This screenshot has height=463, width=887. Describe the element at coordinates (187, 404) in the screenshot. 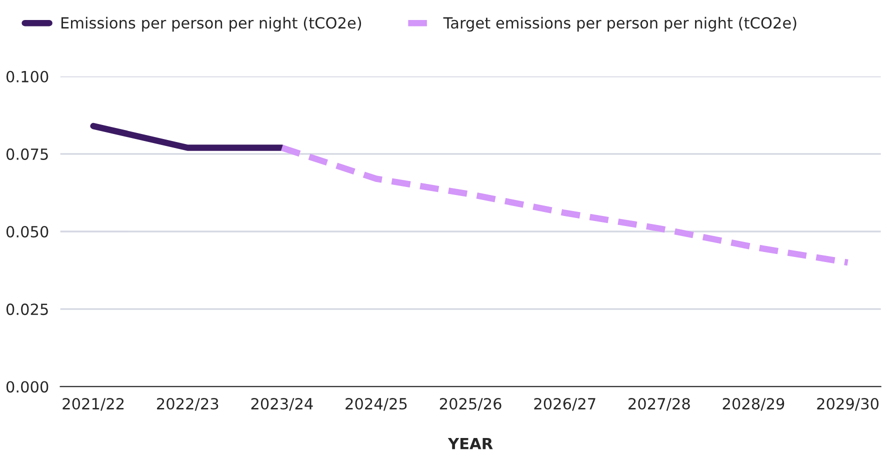

I see `x-tick-label: 2022/23` at that location.